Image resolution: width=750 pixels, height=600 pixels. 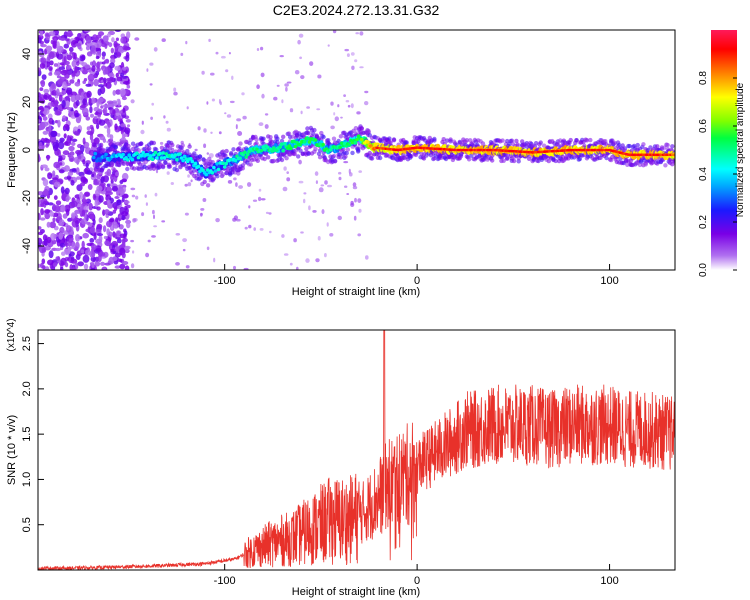 What do you see at coordinates (356, 592) in the screenshot?
I see `snr-x-axis-label: Height of straight line (km)` at bounding box center [356, 592].